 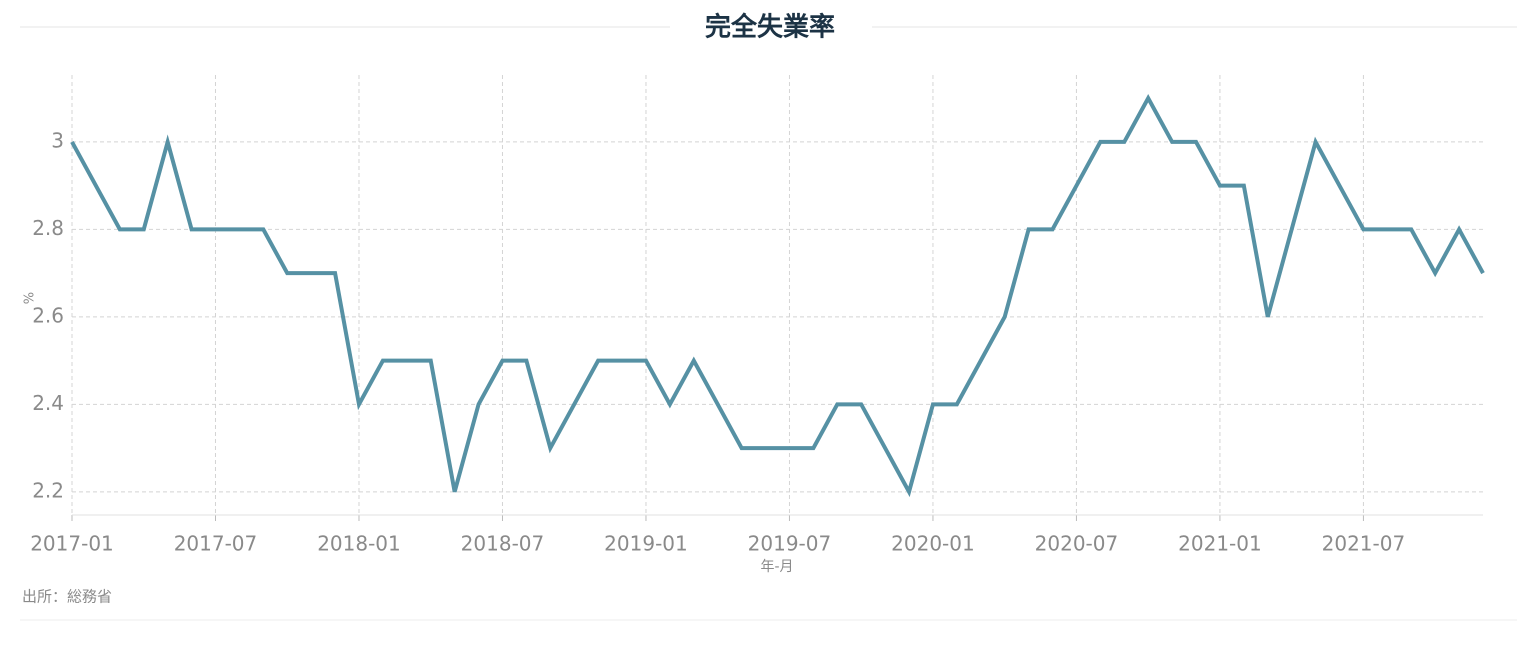 What do you see at coordinates (770, 27) in the screenshot?
I see `chart-title: 完全失業率` at bounding box center [770, 27].